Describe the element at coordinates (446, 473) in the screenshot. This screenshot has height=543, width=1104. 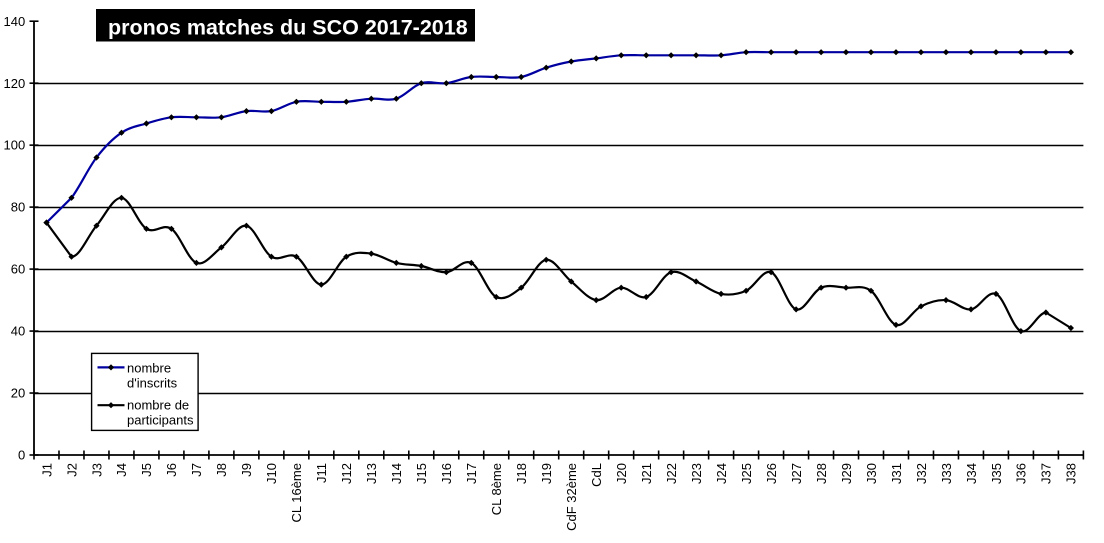
I see `svg-text: J16` at that location.